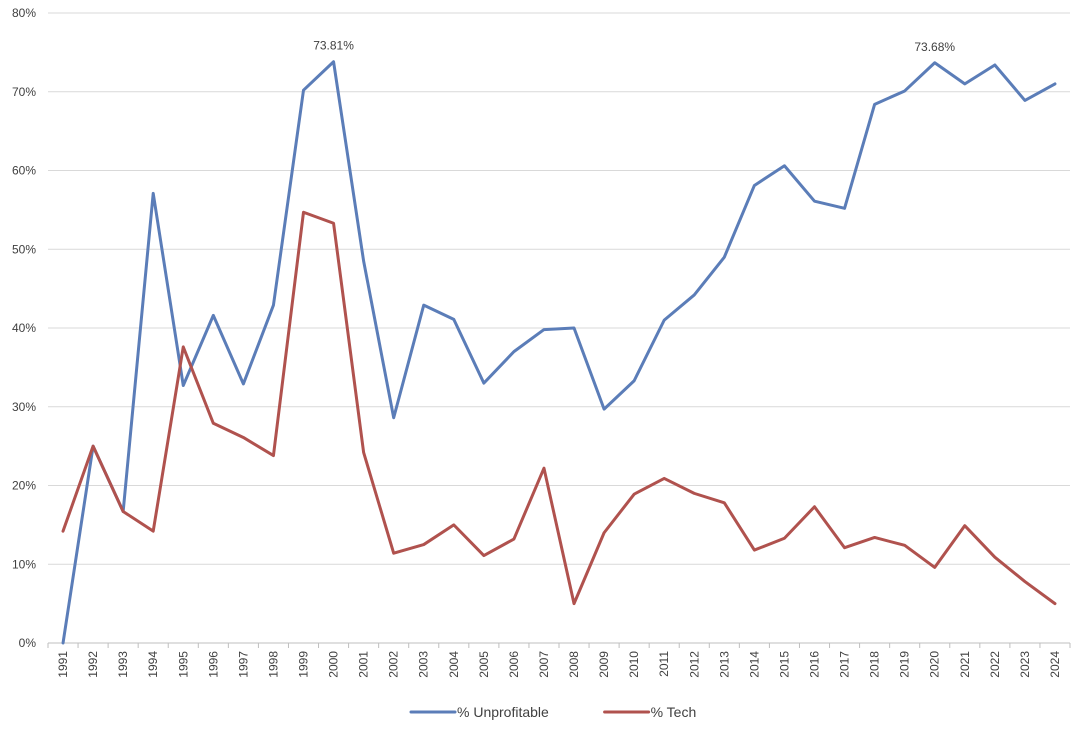 The image size is (1078, 729). I want to click on legend-label: % Tech, so click(674, 712).